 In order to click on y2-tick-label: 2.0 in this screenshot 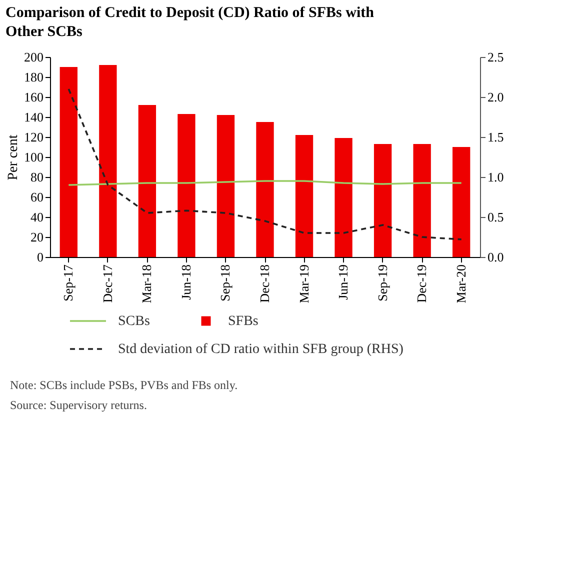, I will do `click(496, 97)`.